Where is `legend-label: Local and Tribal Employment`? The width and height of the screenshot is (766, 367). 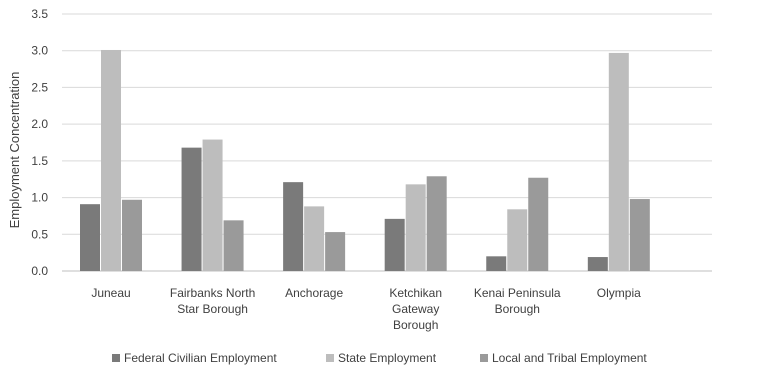 legend-label: Local and Tribal Employment is located at coordinates (569, 358).